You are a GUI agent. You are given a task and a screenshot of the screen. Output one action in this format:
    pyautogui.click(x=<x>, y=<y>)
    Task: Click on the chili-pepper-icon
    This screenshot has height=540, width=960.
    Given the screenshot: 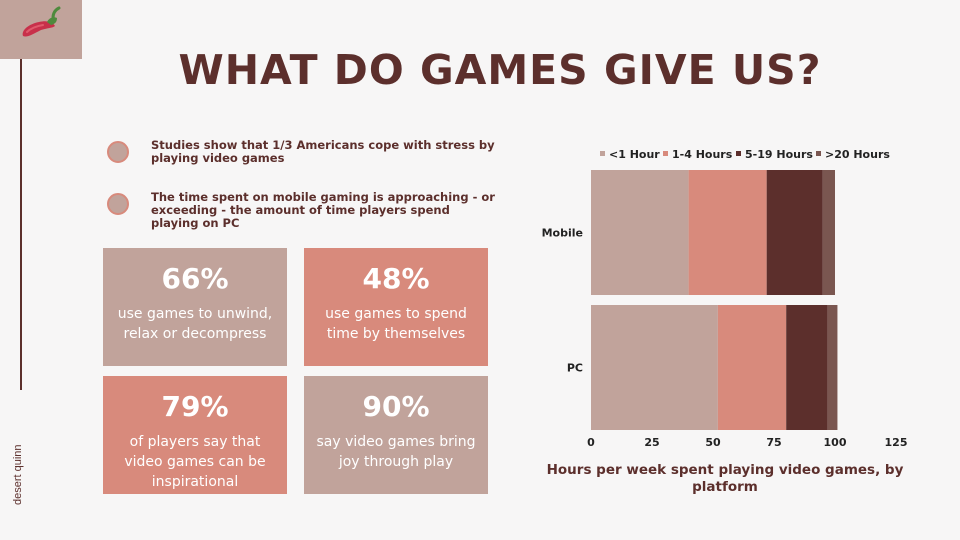 What is the action you would take?
    pyautogui.click(x=41, y=21)
    